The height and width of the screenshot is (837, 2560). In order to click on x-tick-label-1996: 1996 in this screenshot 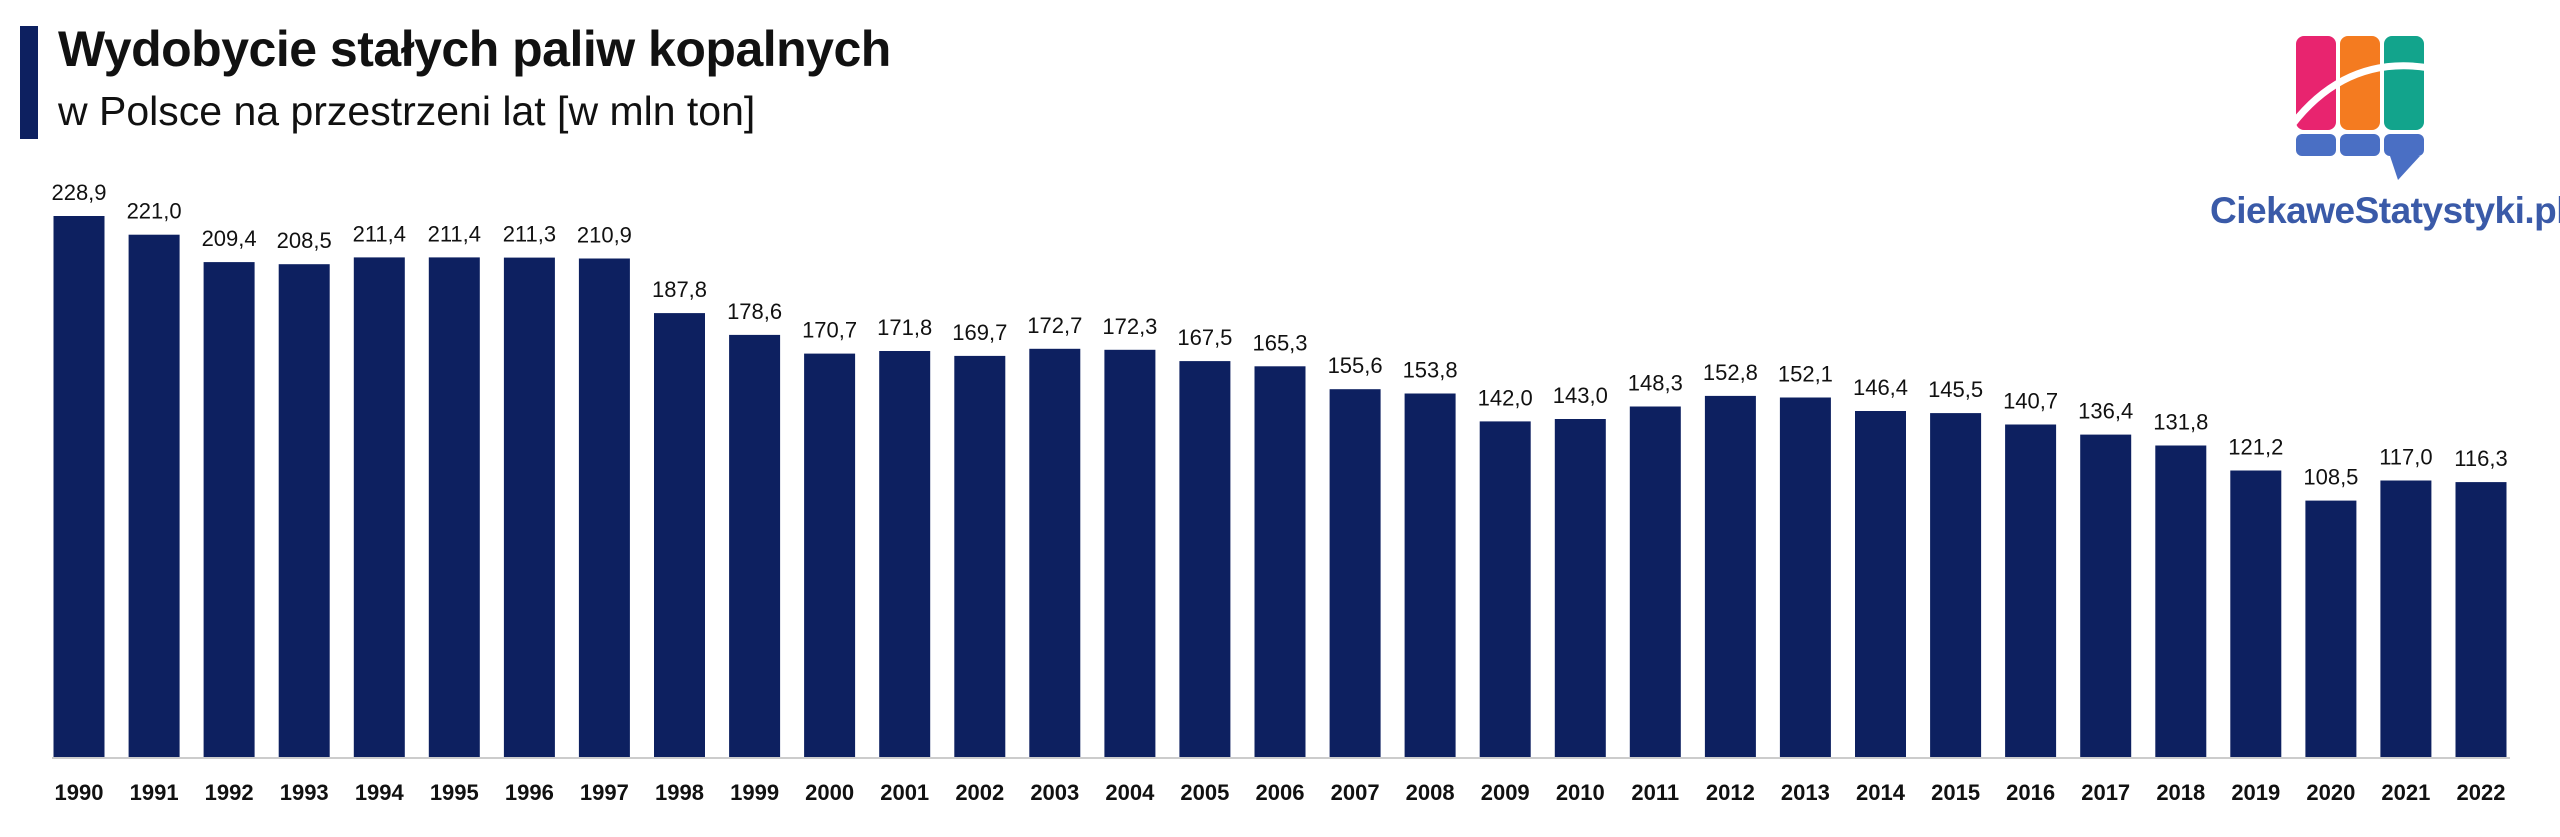, I will do `click(529, 792)`.